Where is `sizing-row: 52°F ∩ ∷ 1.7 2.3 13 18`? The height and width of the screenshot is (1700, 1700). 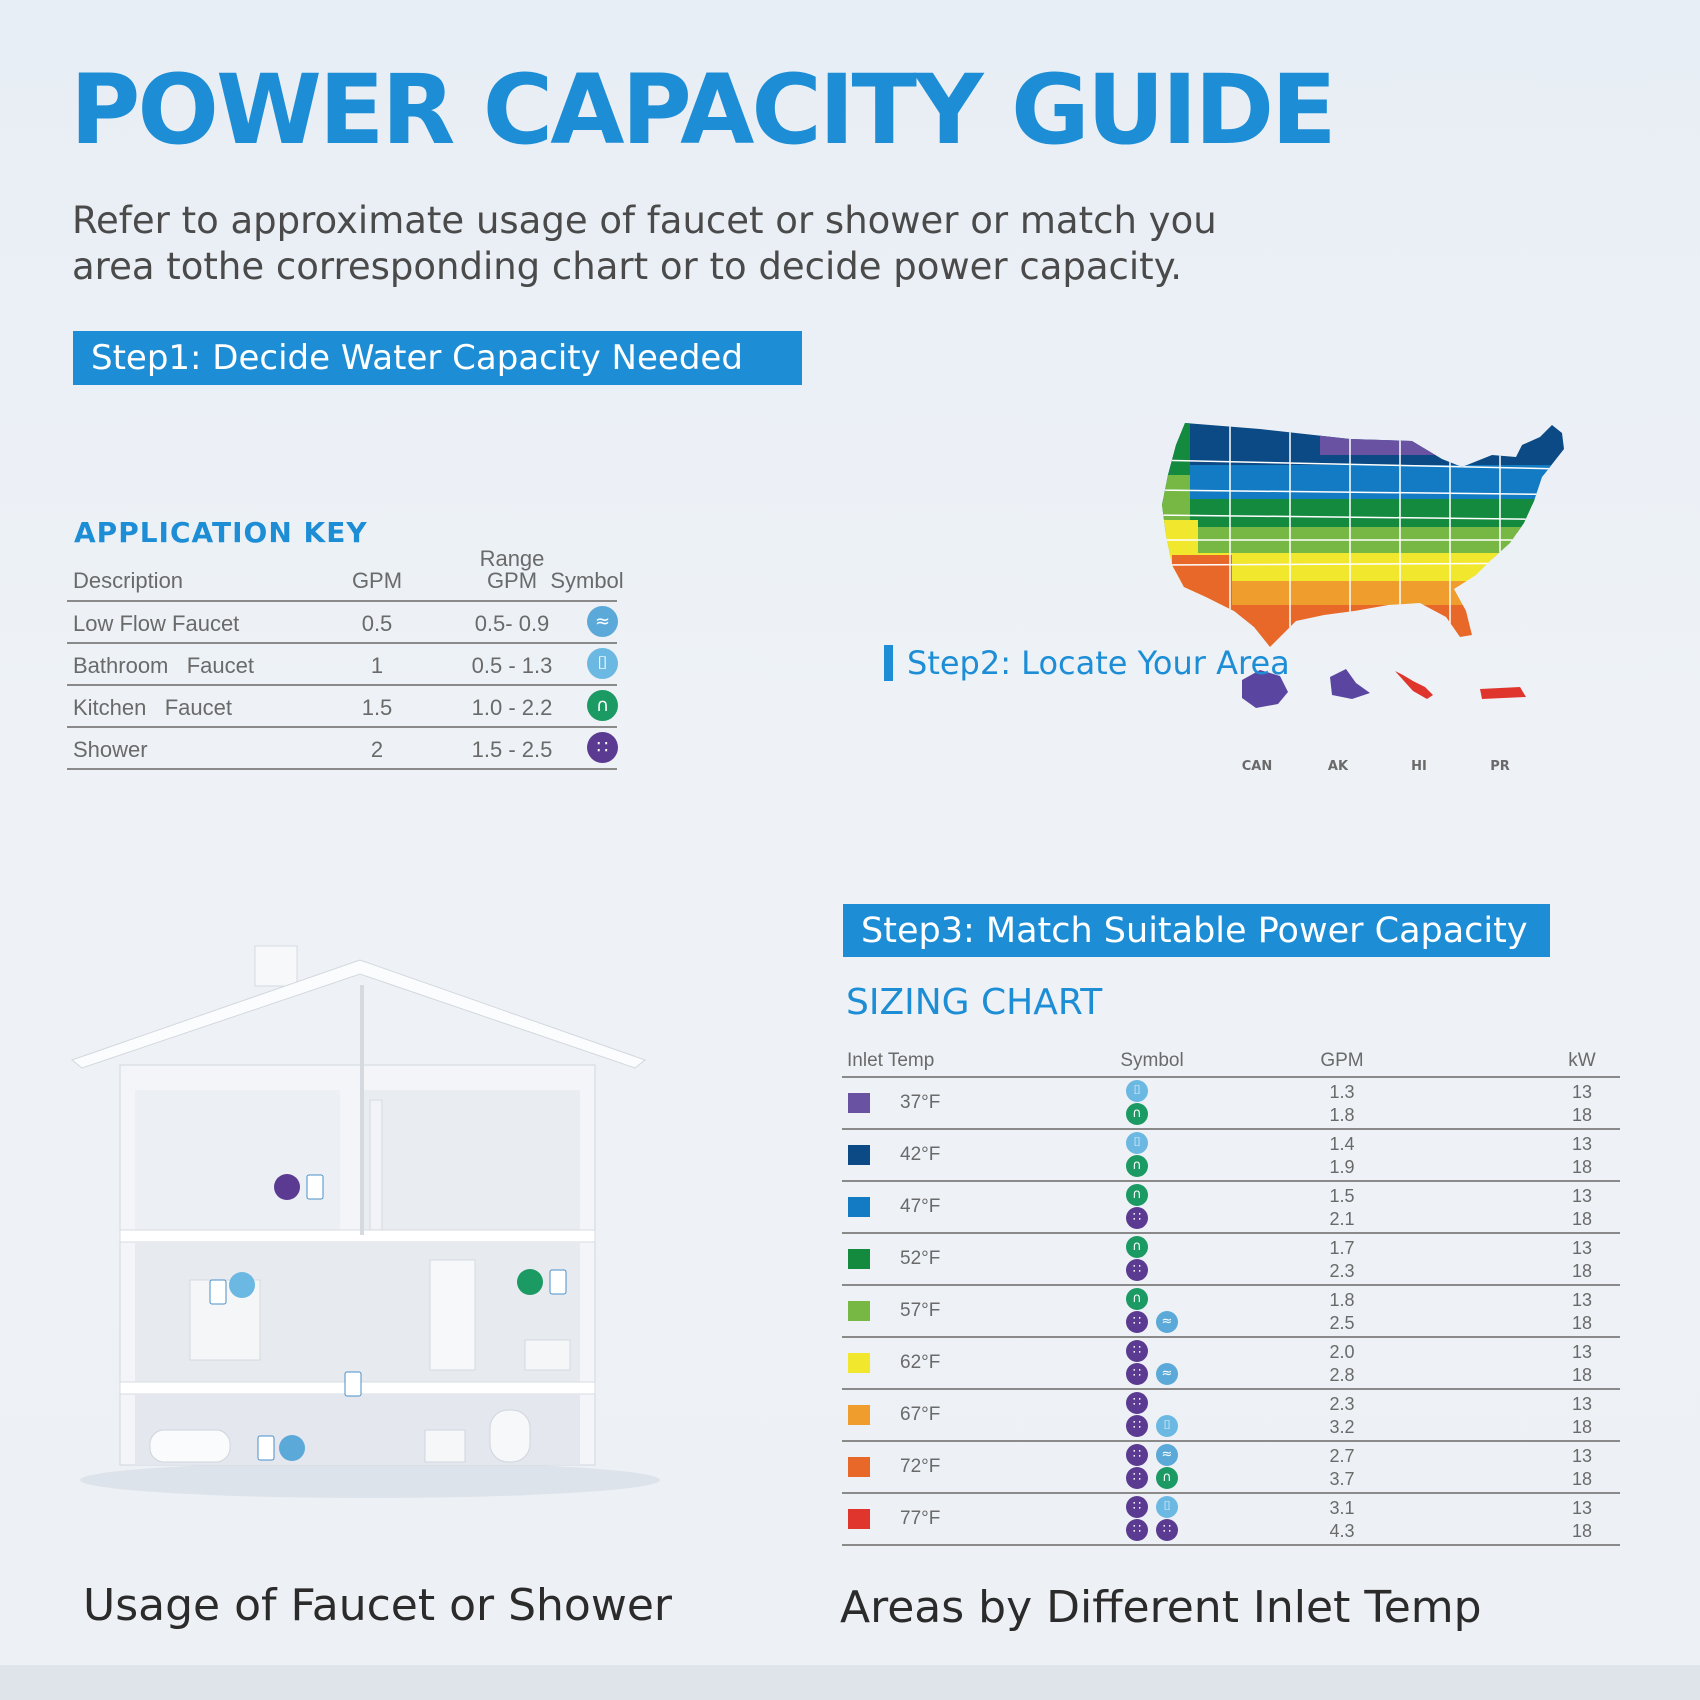 sizing-row: 52°F ∩ ∷ 1.7 2.3 13 18 is located at coordinates (1231, 1260).